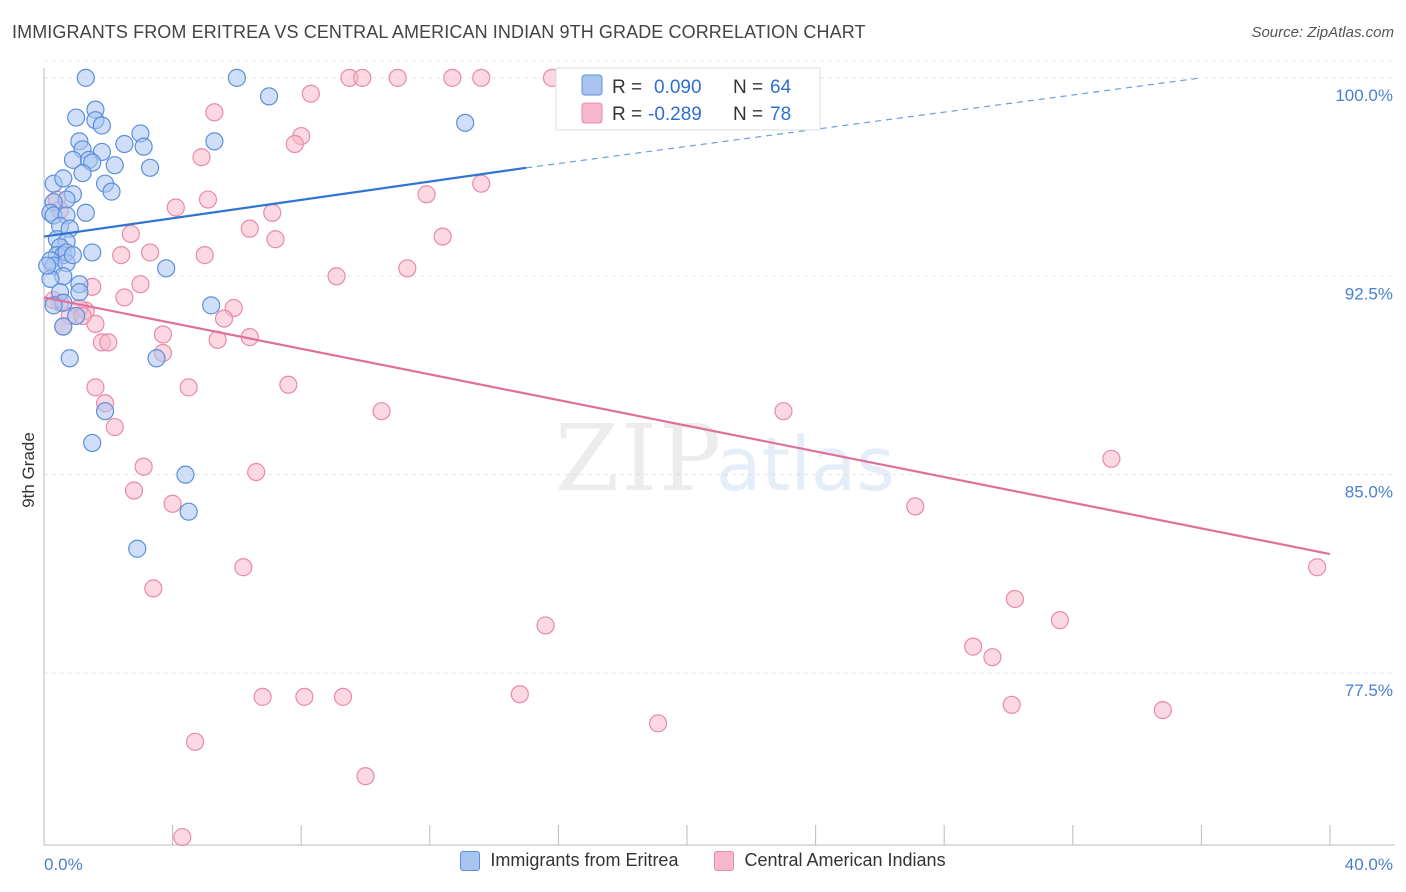 The width and height of the screenshot is (1406, 892). What do you see at coordinates (688, 99) in the screenshot?
I see `stats-box: R = 0.090 N = 64 R = -0.289 N = 78` at bounding box center [688, 99].